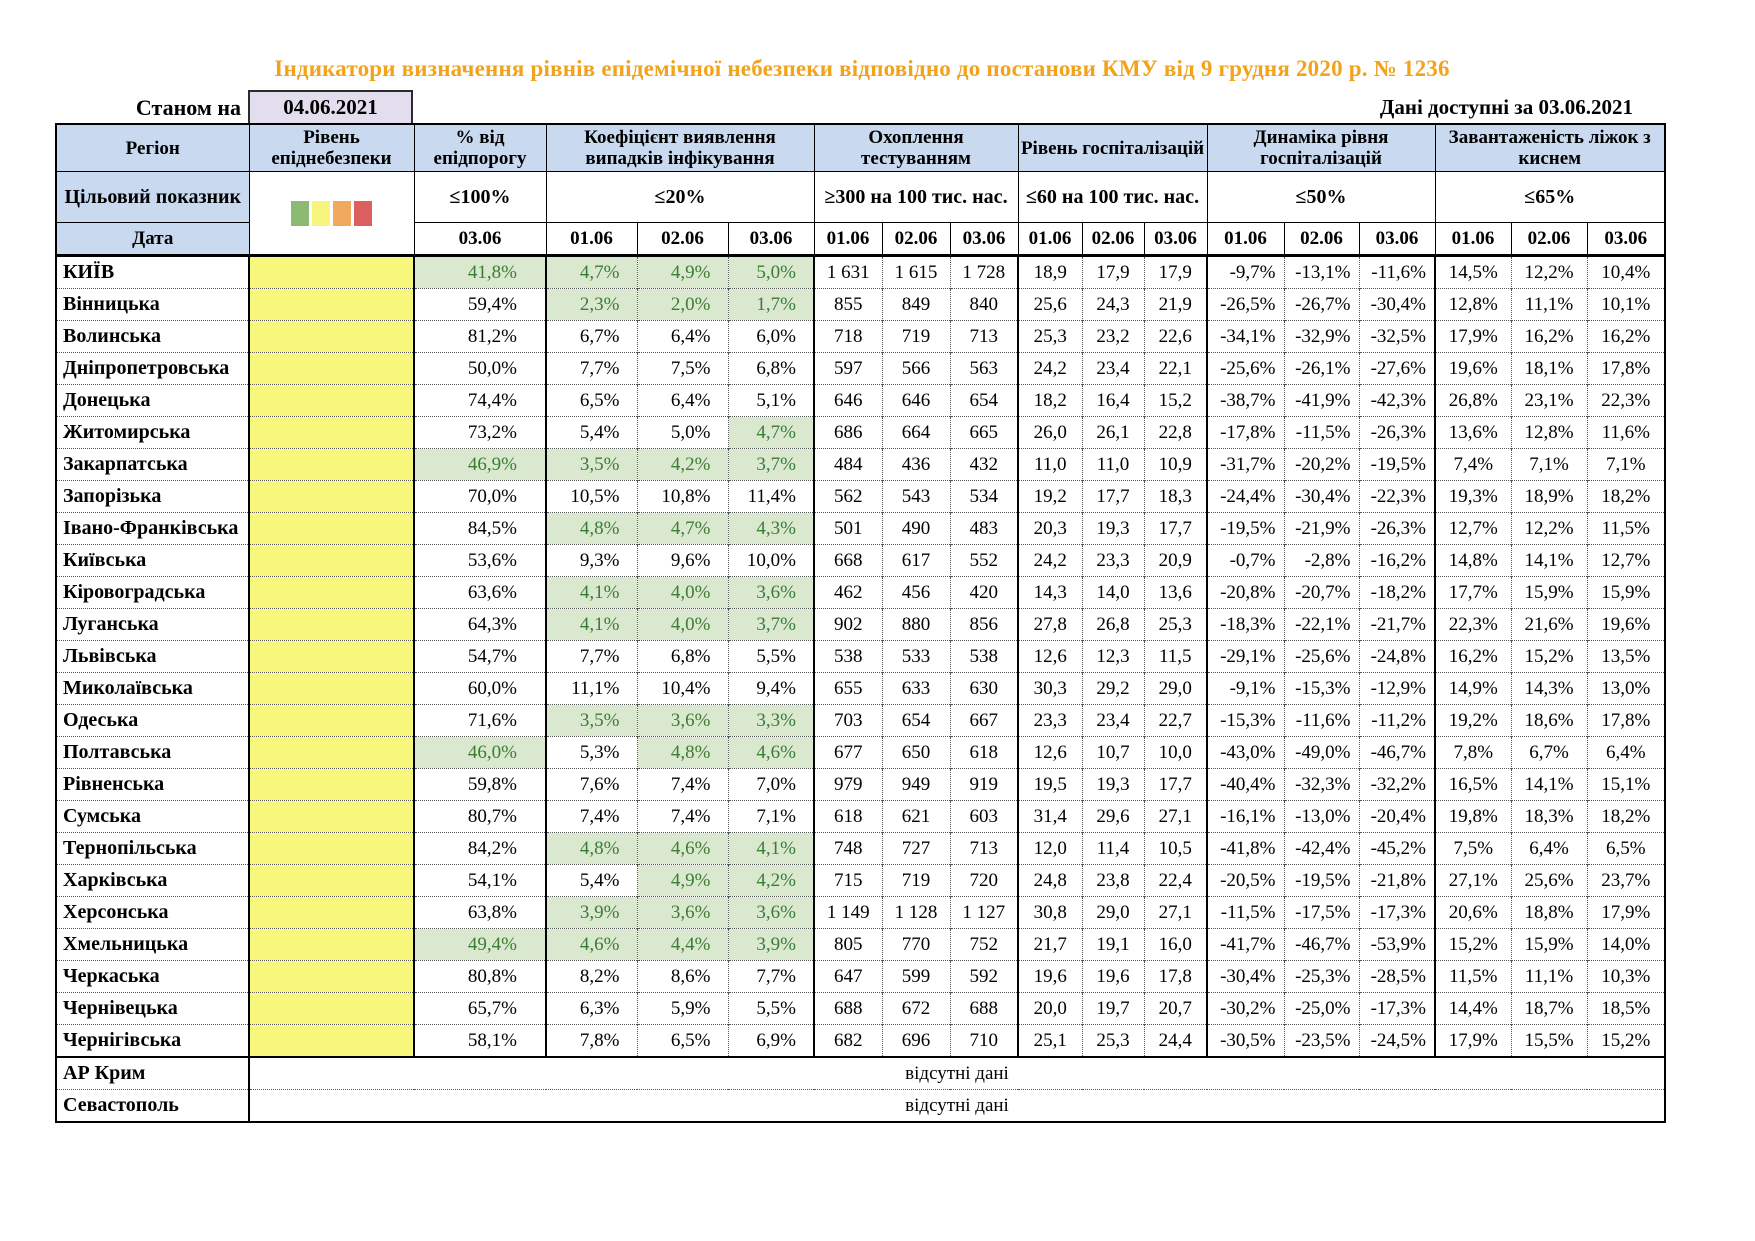  Describe the element at coordinates (1548, 432) in the screenshot. I see `value-cell: 12,8%` at that location.